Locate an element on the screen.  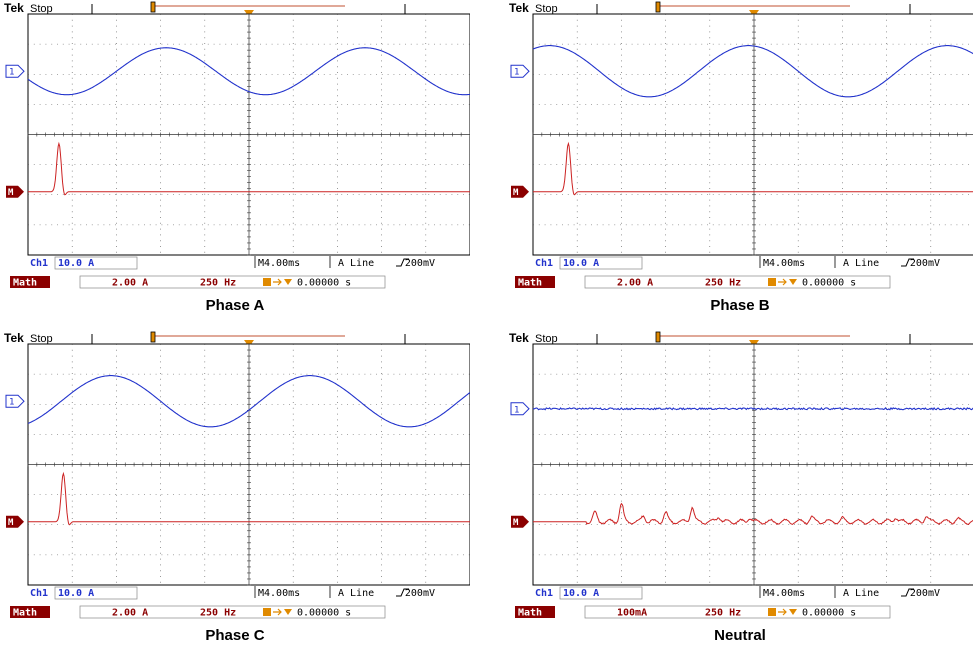
math-scale-value: 2.00 A is located at coordinates (635, 283).